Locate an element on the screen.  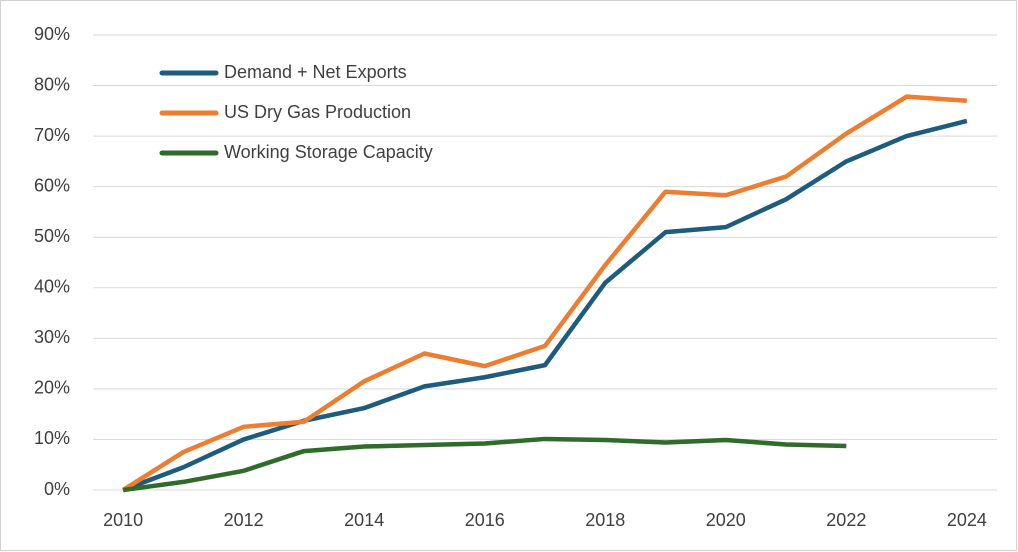
x-tick-label: 2018 is located at coordinates (605, 520).